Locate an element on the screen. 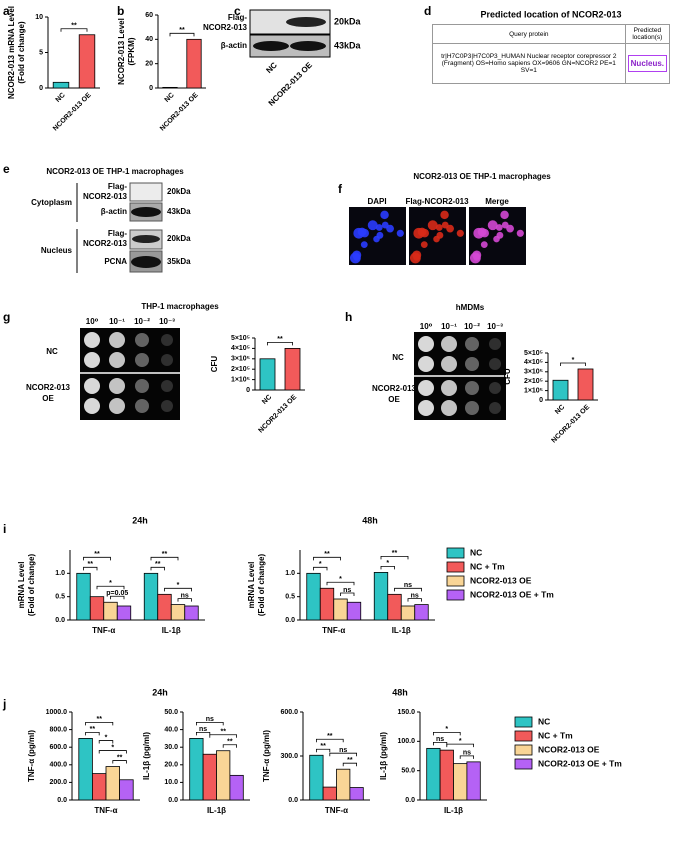 Image resolution: width=674 pixels, height=849 pixels. y-tick-label: 5×10⁵ is located at coordinates (533, 353).